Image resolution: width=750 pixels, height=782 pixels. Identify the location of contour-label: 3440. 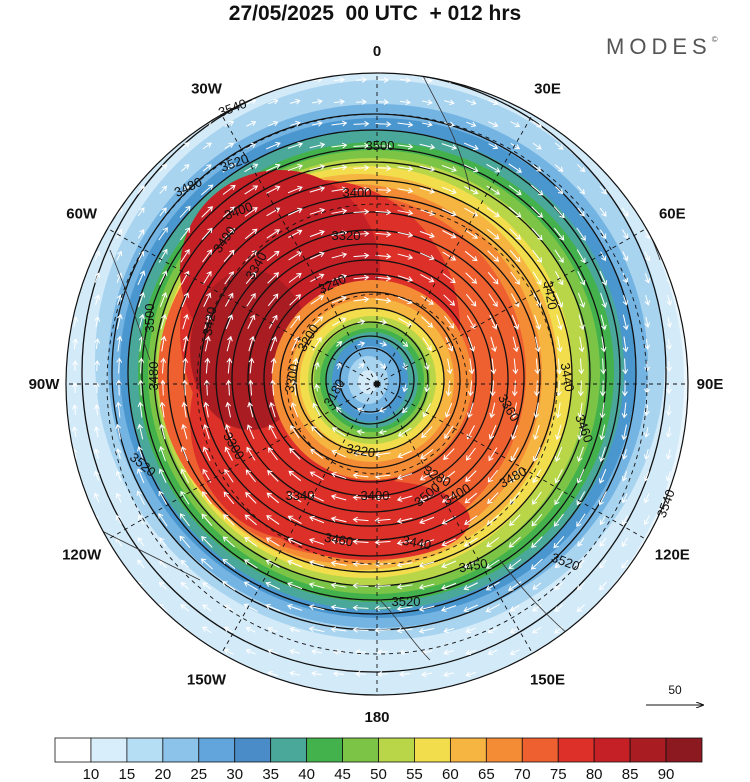
(416, 543).